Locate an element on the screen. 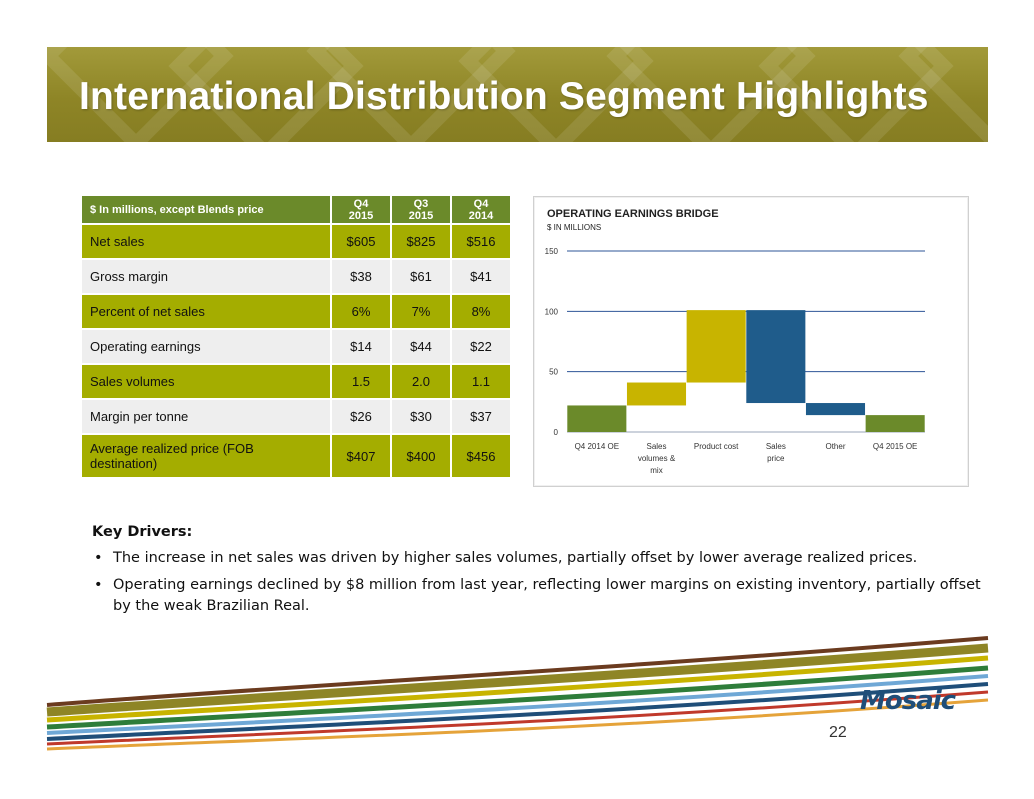 The image size is (1034, 799). table-cell: 1.1 is located at coordinates (481, 382).